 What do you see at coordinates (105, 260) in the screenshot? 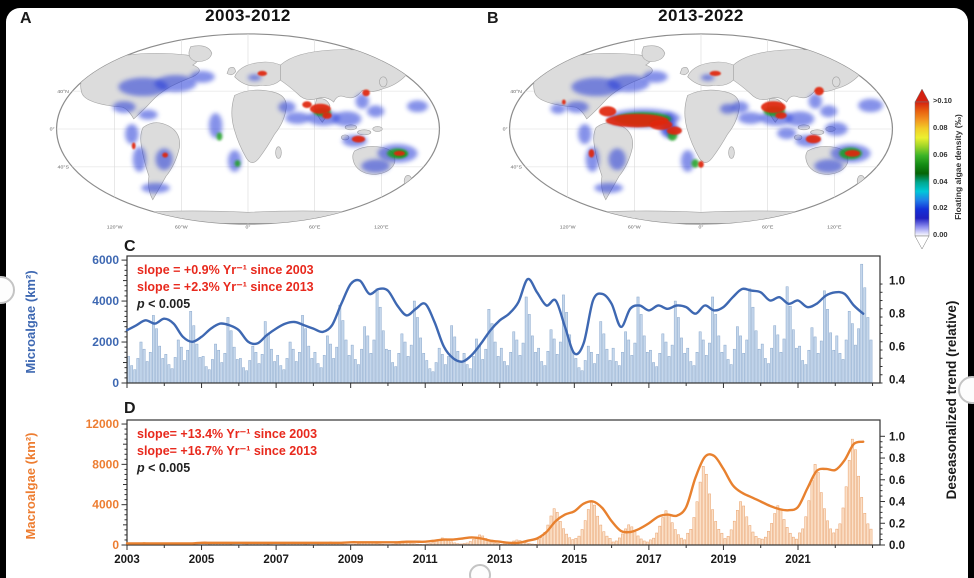
I see `svg-text: 6000` at bounding box center [105, 260].